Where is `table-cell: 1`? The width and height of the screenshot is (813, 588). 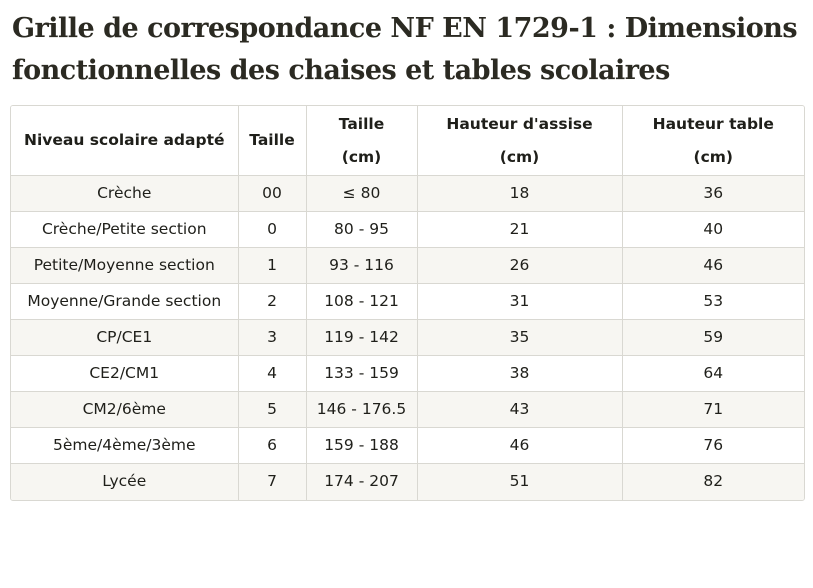 table-cell: 1 is located at coordinates (272, 265).